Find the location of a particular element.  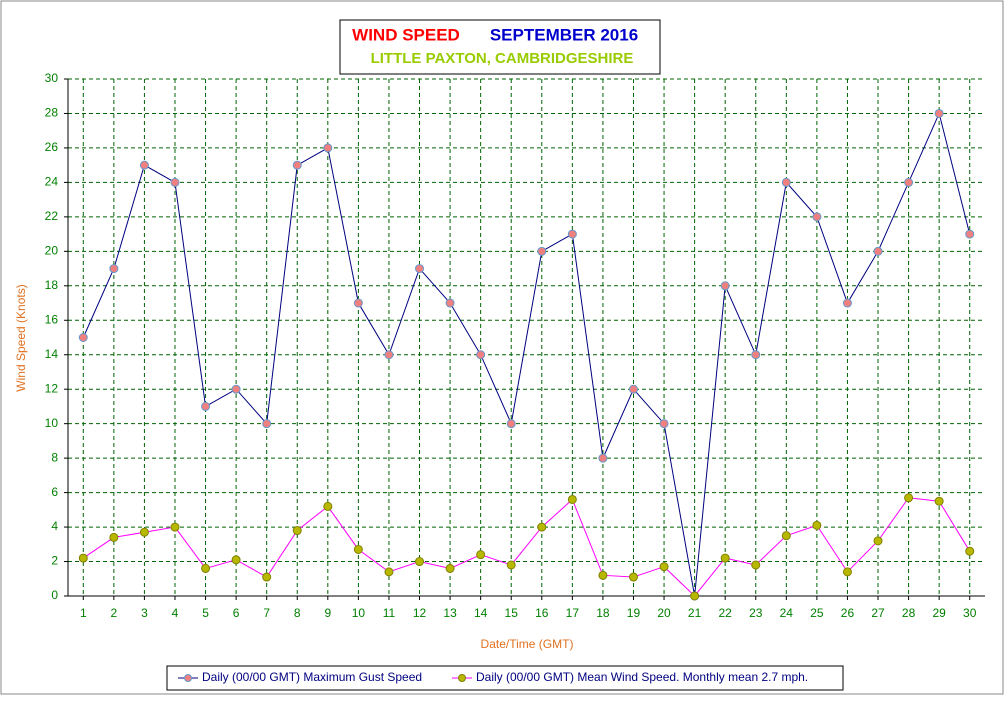

x-tick-label: 1 is located at coordinates (83, 613).